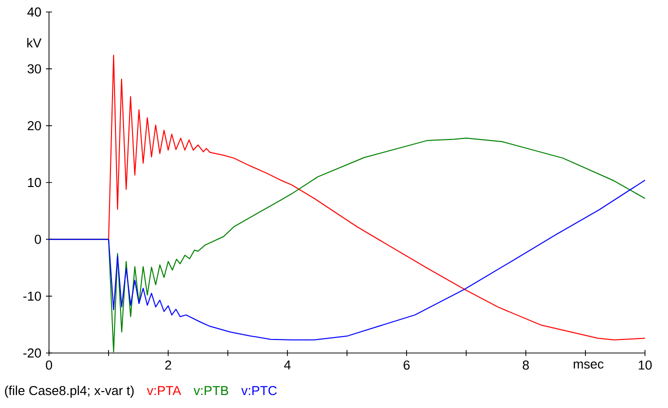 Image resolution: width=668 pixels, height=408 pixels. What do you see at coordinates (34, 69) in the screenshot?
I see `y-tick-label: 30` at bounding box center [34, 69].